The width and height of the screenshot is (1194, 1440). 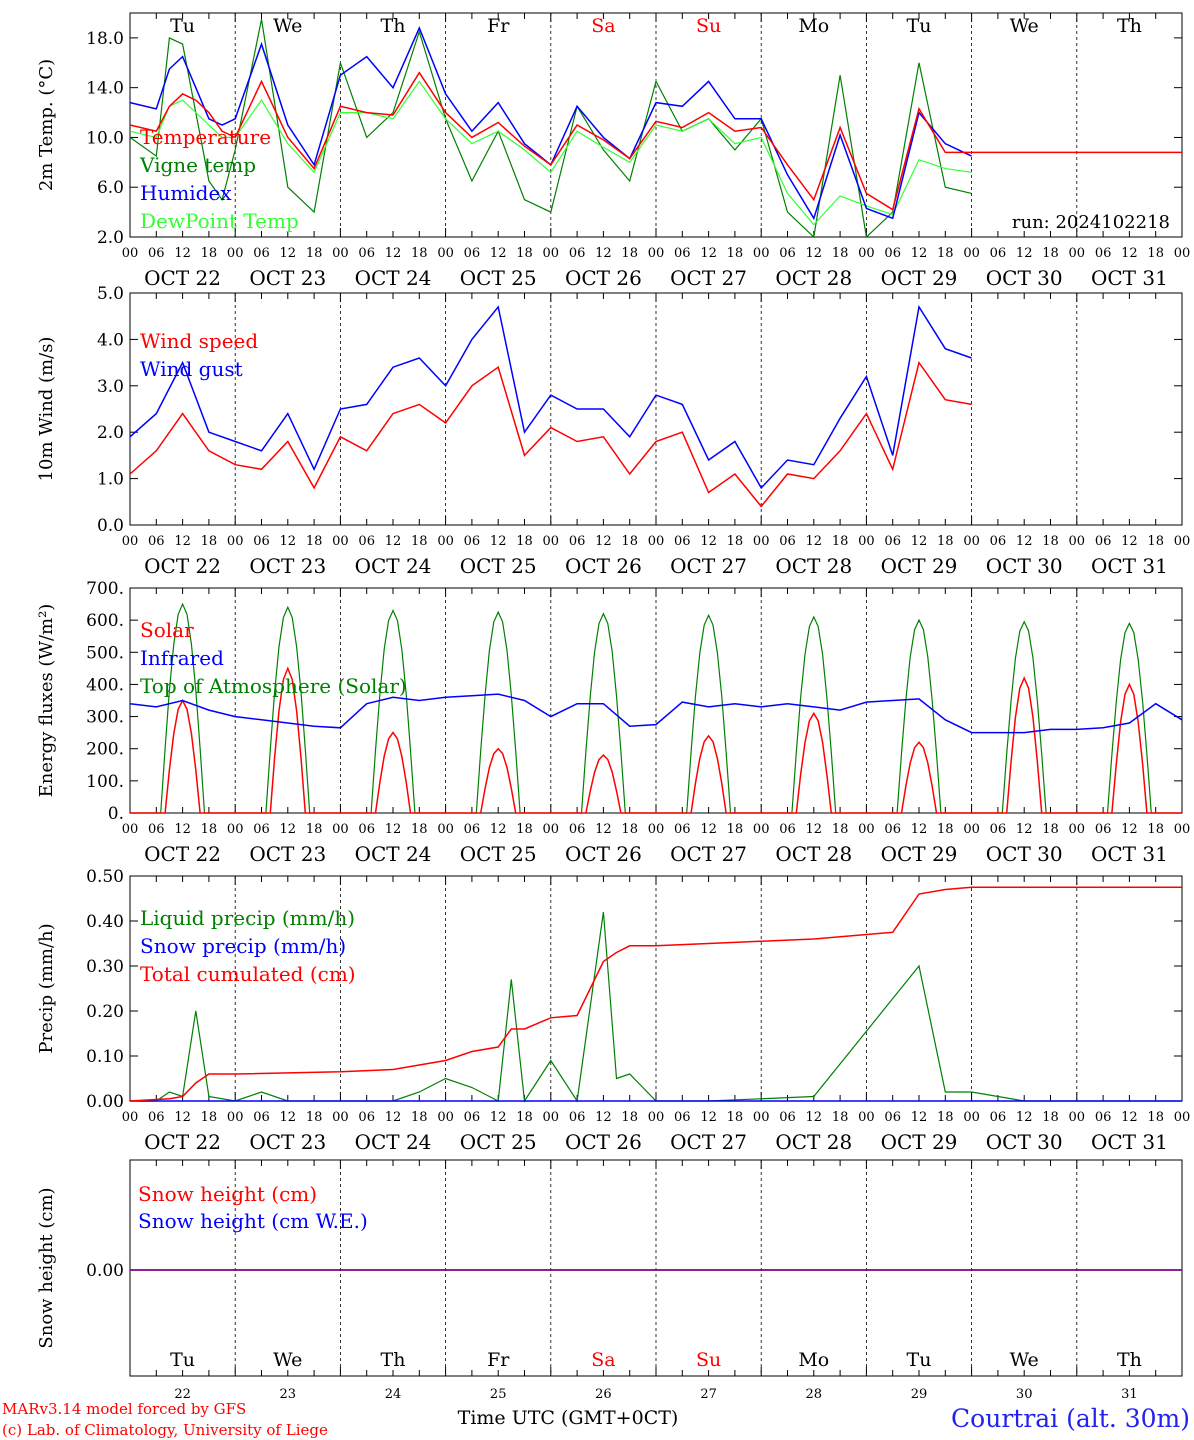 What do you see at coordinates (116, 814) in the screenshot?
I see `y-tick-label: 0.` at bounding box center [116, 814].